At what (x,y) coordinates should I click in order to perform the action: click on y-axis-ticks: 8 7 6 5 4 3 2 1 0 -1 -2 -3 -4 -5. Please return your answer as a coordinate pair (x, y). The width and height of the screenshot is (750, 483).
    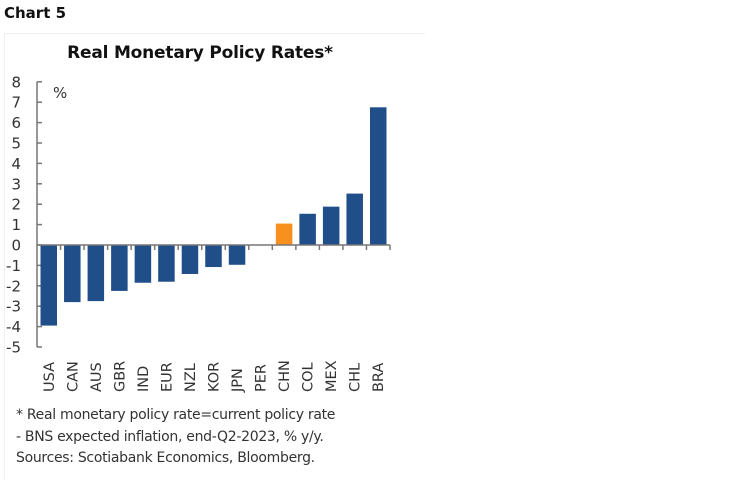
    Looking at the image, I should click on (24, 215).